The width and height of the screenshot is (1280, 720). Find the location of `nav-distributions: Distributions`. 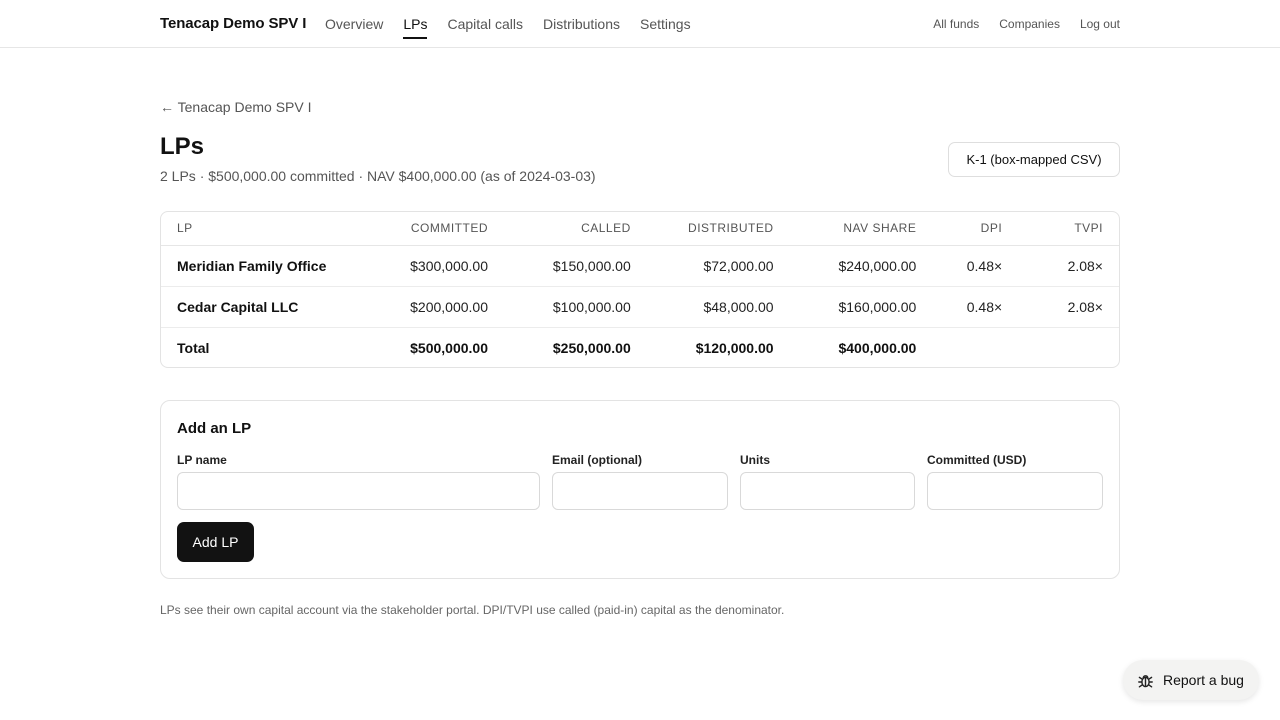

nav-distributions: Distributions is located at coordinates (581, 24).